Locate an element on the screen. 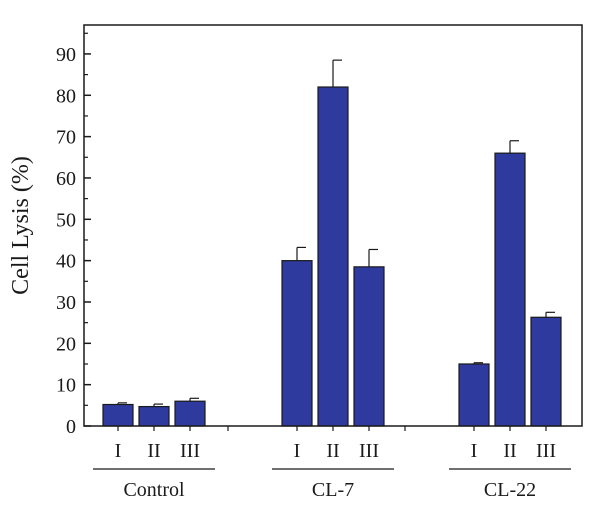 The height and width of the screenshot is (521, 597). y-tick-label: 60 is located at coordinates (66, 179).